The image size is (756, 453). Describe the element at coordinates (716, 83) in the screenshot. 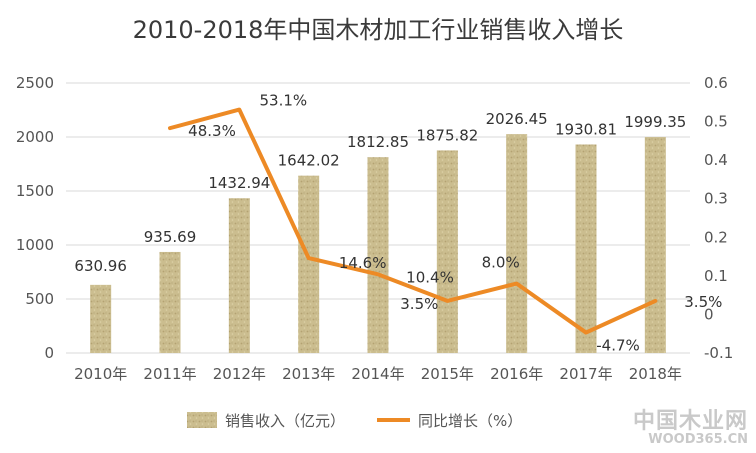

I see `y-right-tick-label: 0.6` at that location.